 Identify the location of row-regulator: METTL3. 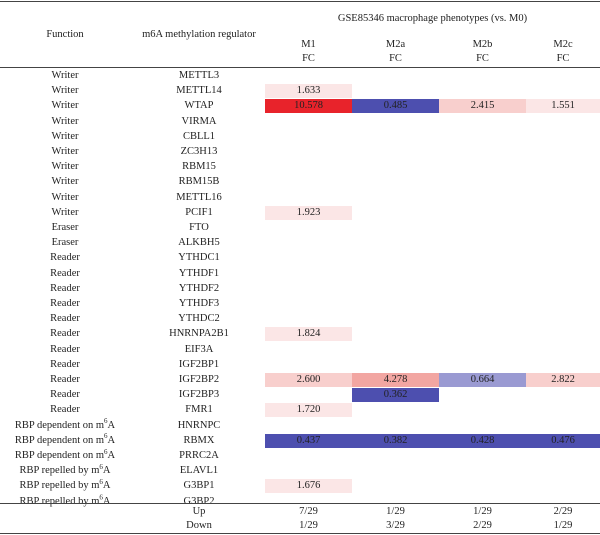
(199, 75).